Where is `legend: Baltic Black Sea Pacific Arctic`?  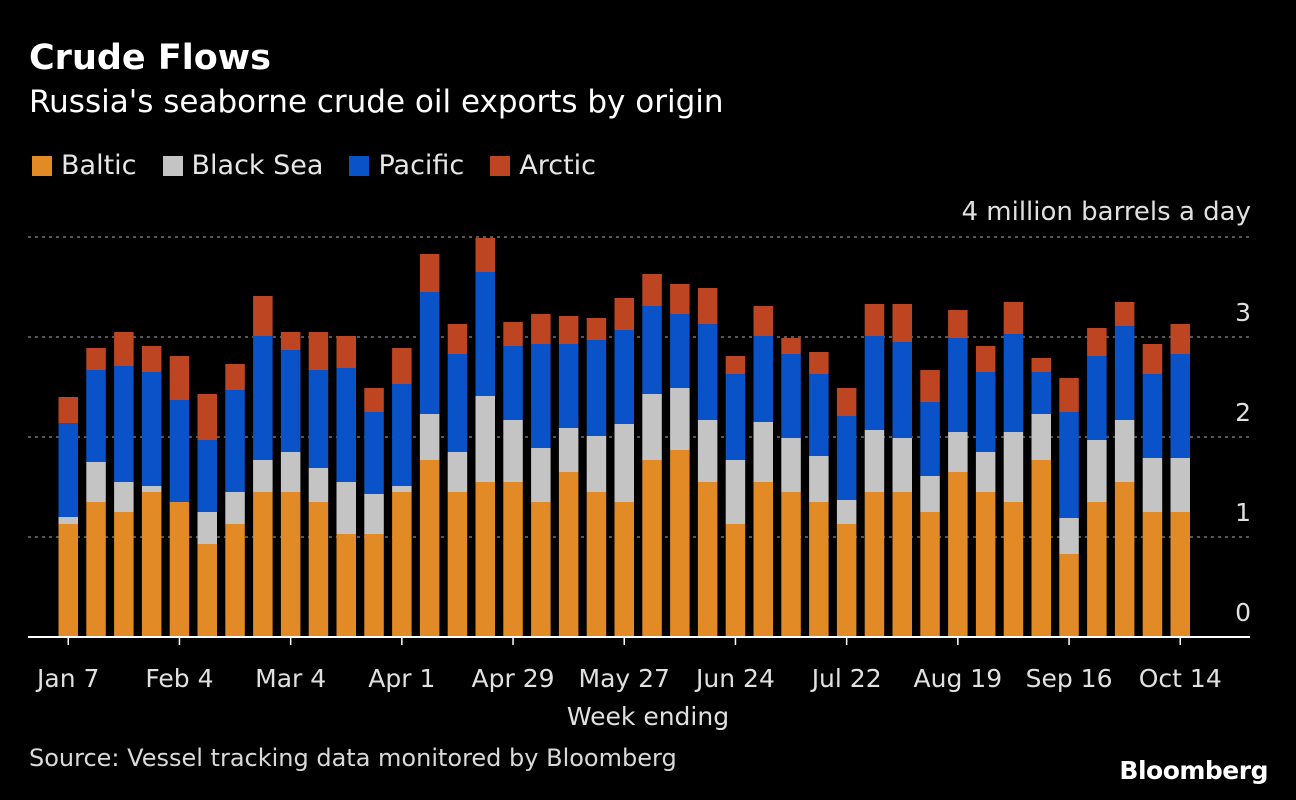
legend: Baltic Black Sea Pacific Arctic is located at coordinates (327, 165).